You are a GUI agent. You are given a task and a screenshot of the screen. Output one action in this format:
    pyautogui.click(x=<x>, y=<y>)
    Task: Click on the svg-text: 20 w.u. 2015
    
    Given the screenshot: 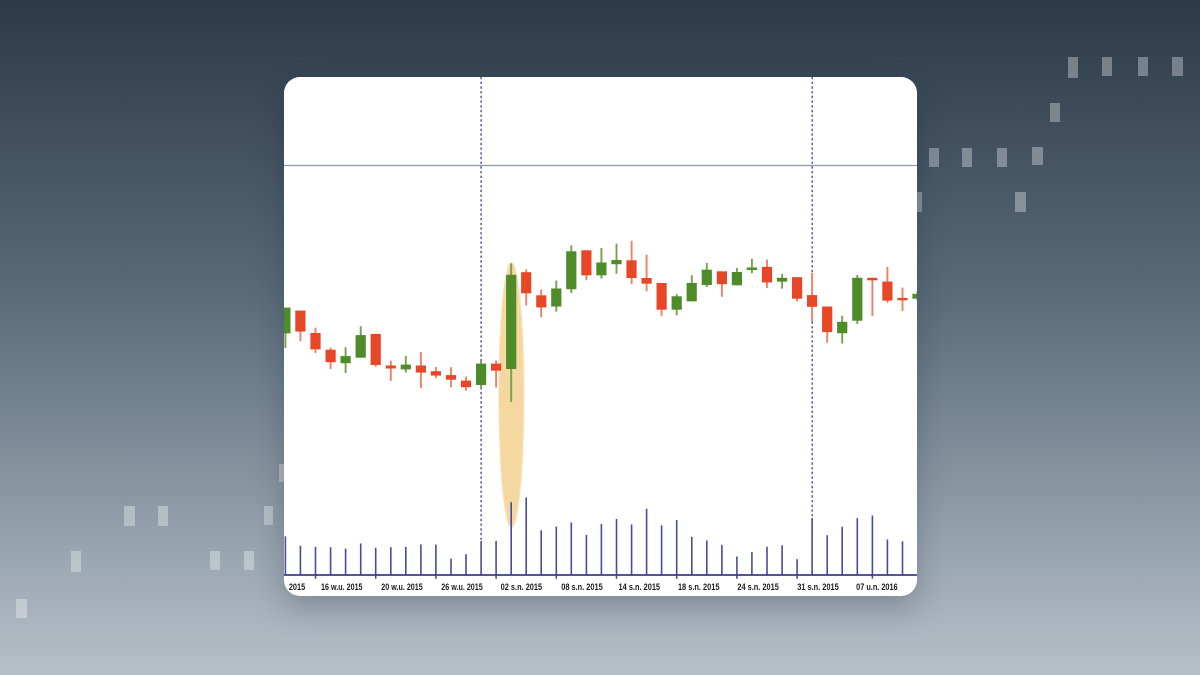 What is the action you would take?
    pyautogui.click(x=402, y=587)
    